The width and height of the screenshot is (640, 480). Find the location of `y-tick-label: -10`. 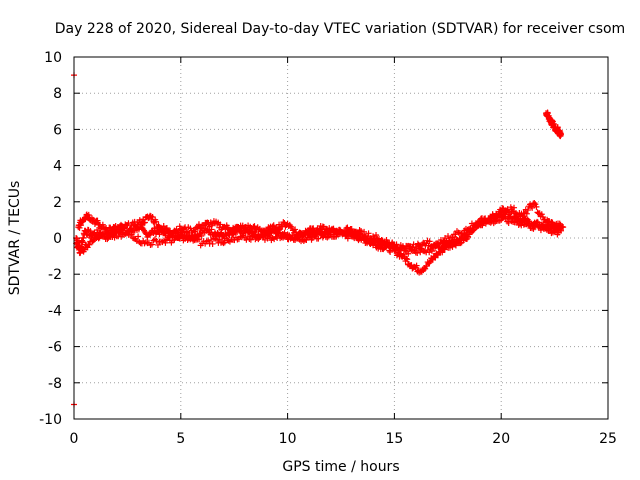

y-tick-label: -10 is located at coordinates (50, 420).